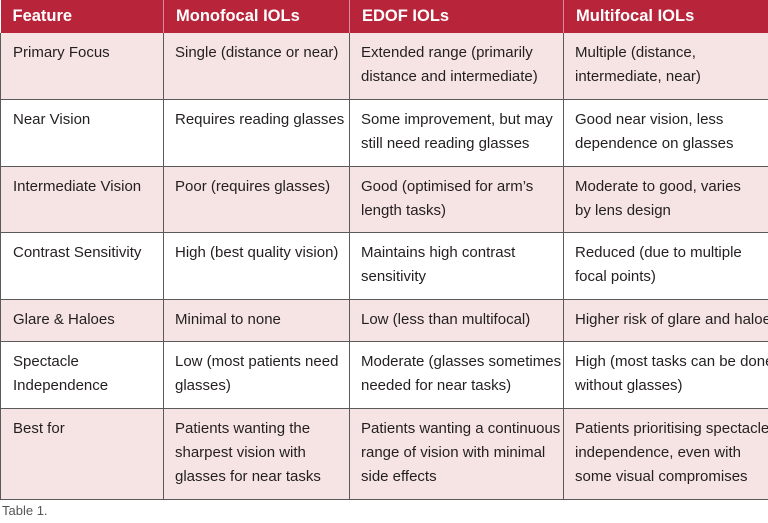 Image resolution: width=768 pixels, height=523 pixels. Describe the element at coordinates (665, 66) in the screenshot. I see `multifocal-cell: Multiple (distance, intermediate, near)` at that location.